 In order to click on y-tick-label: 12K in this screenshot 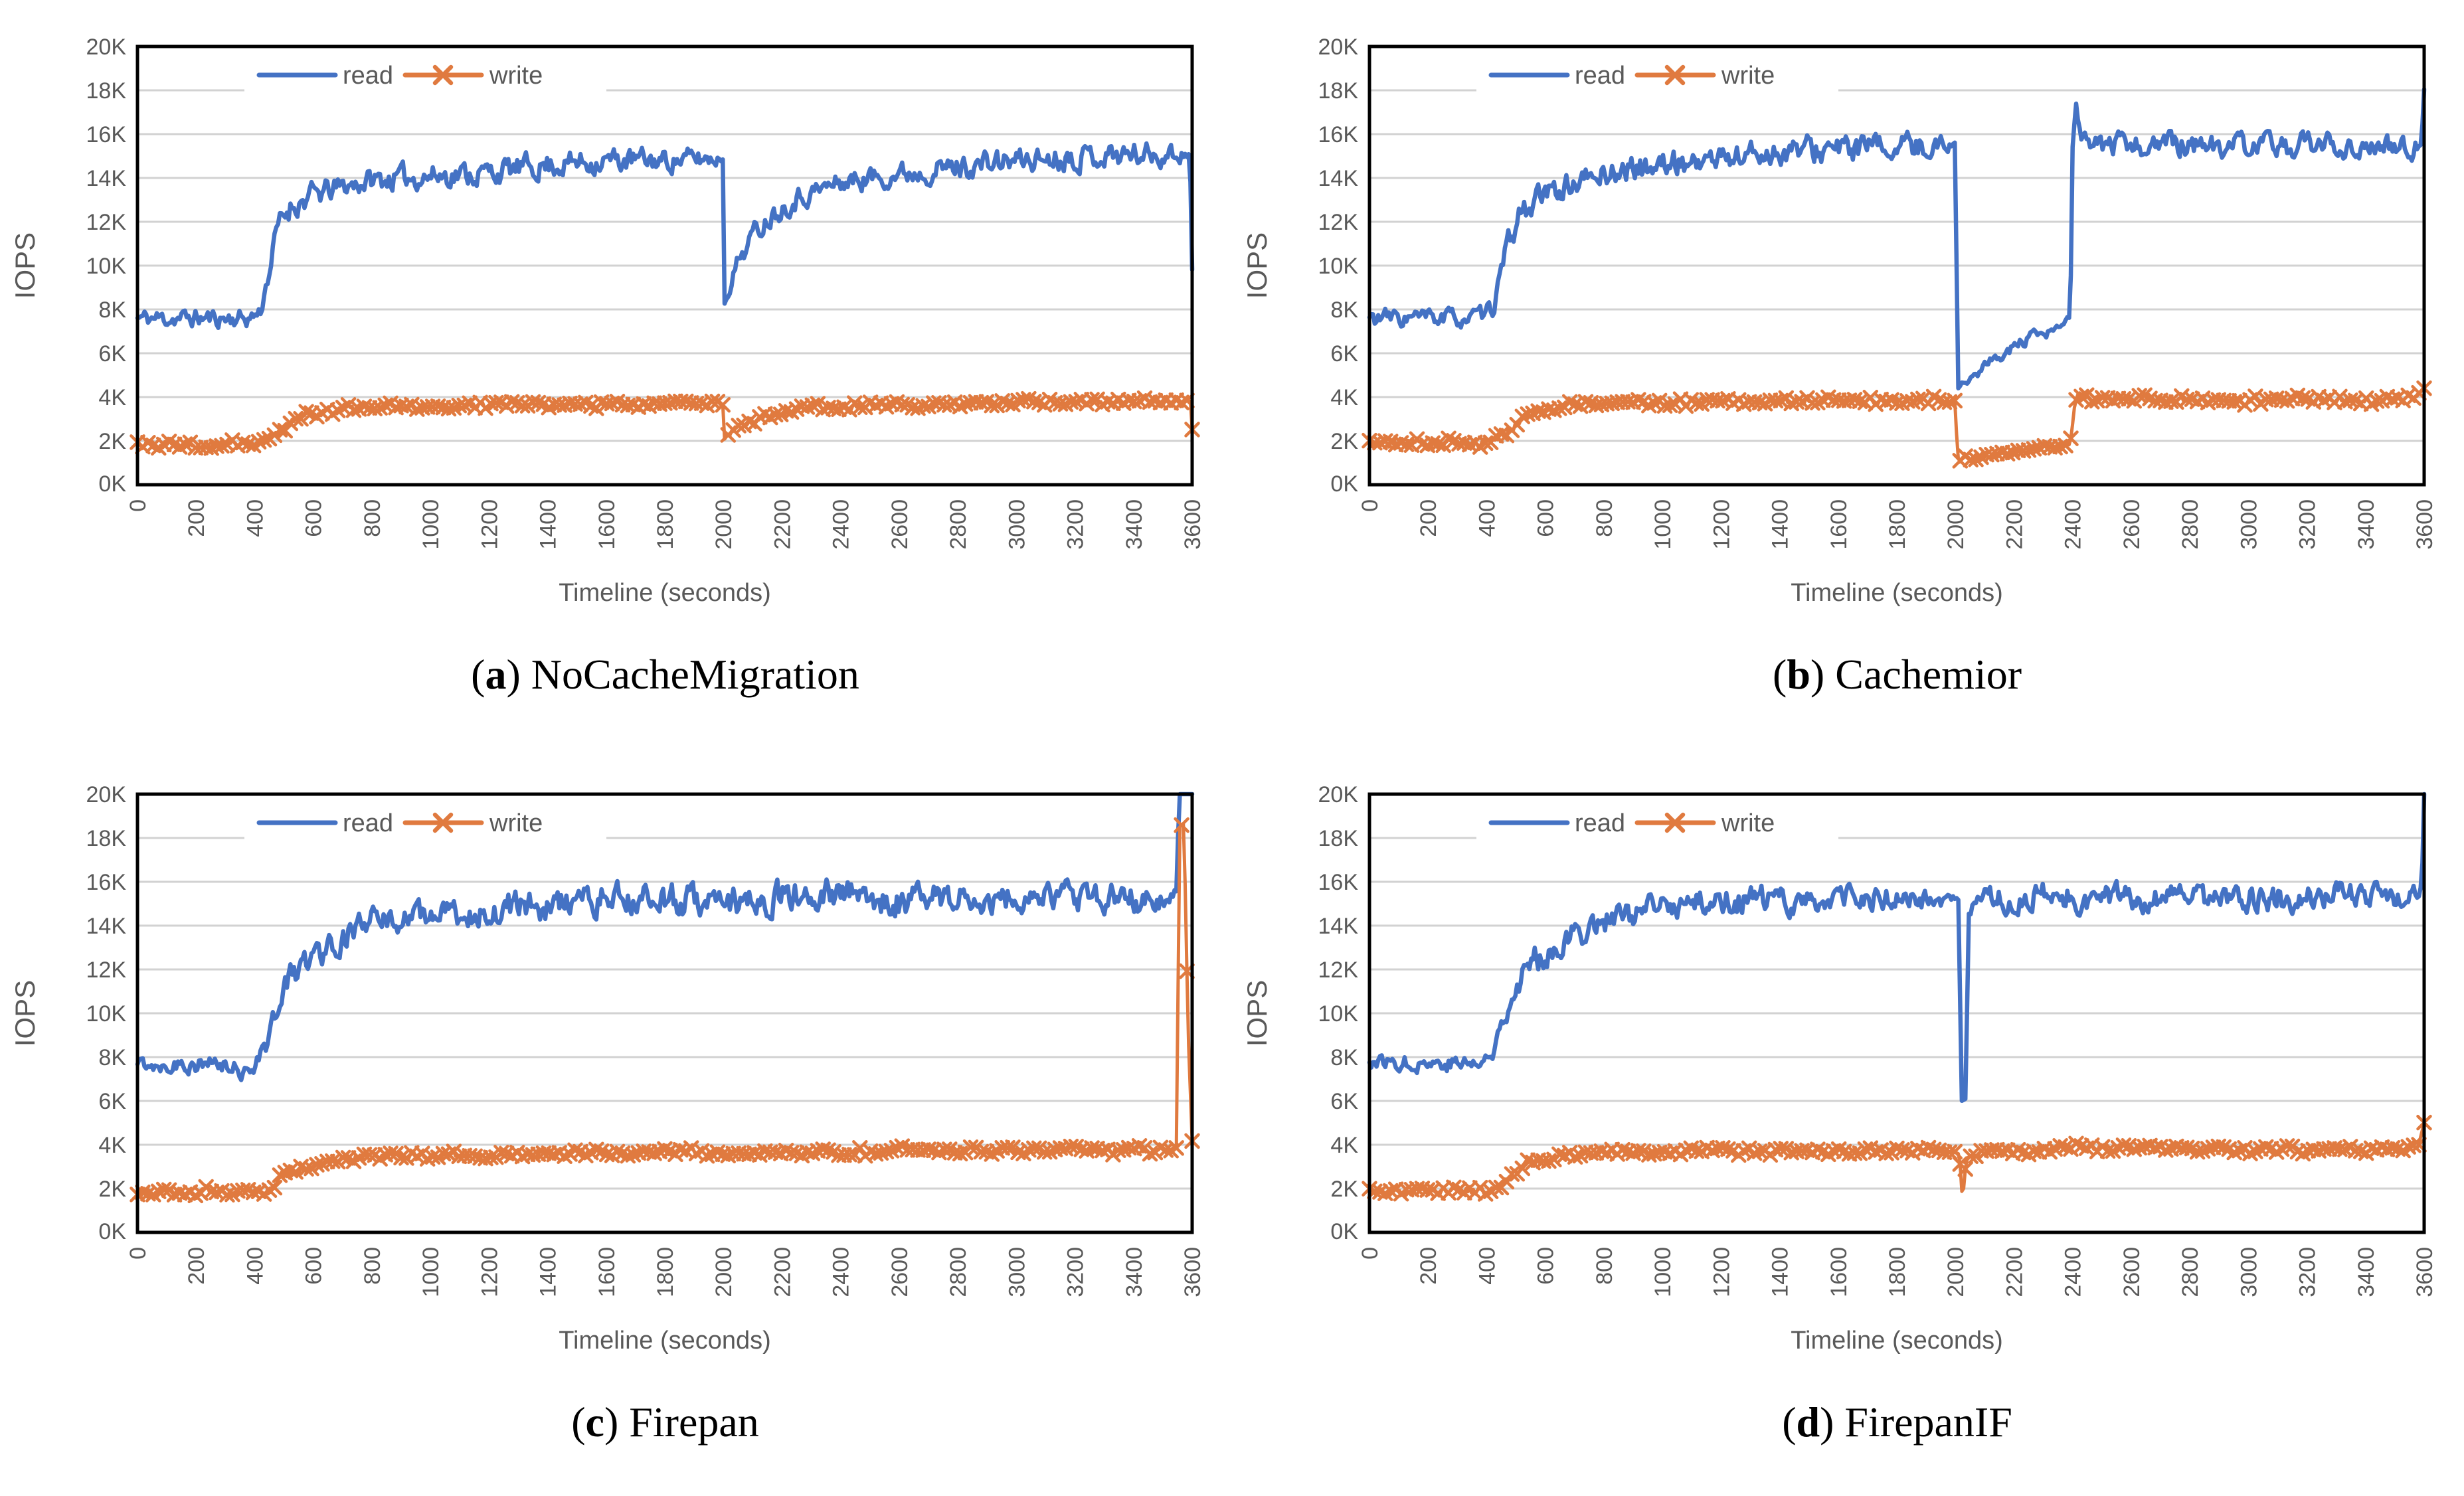, I will do `click(1338, 970)`.